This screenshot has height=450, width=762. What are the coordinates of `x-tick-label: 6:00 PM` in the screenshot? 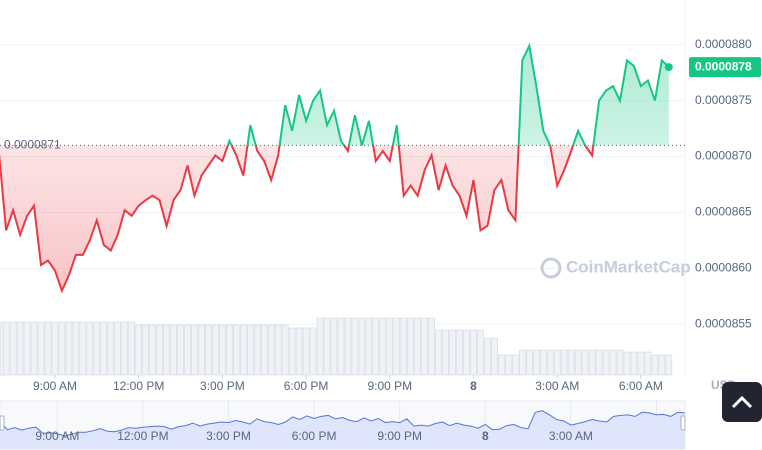 It's located at (306, 386).